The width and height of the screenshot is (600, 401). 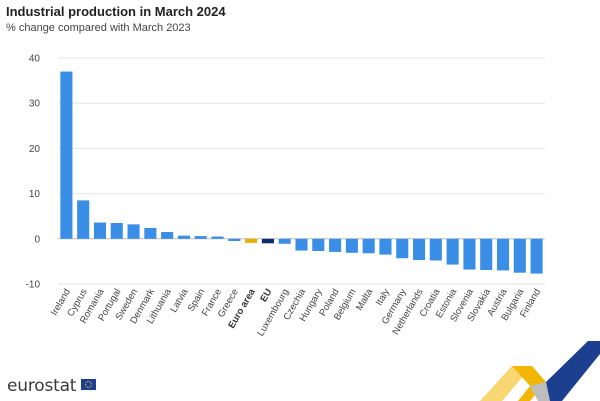 I want to click on bar-greece, so click(x=234, y=240).